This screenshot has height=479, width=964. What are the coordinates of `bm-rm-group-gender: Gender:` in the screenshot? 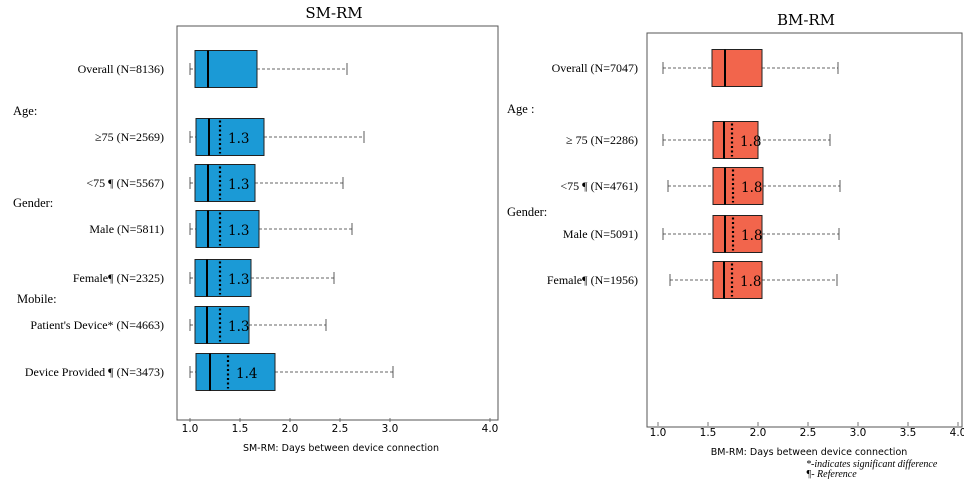 It's located at (527, 212).